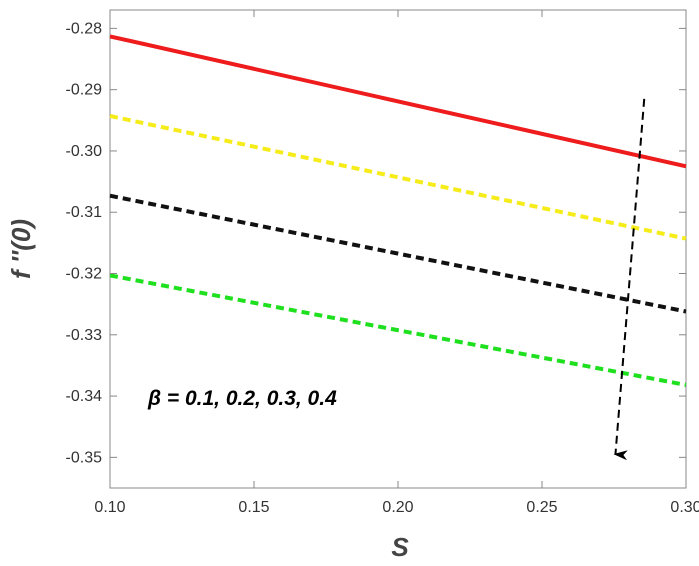 This screenshot has height=566, width=699. What do you see at coordinates (400, 547) in the screenshot?
I see `x-axis-title: S` at bounding box center [400, 547].